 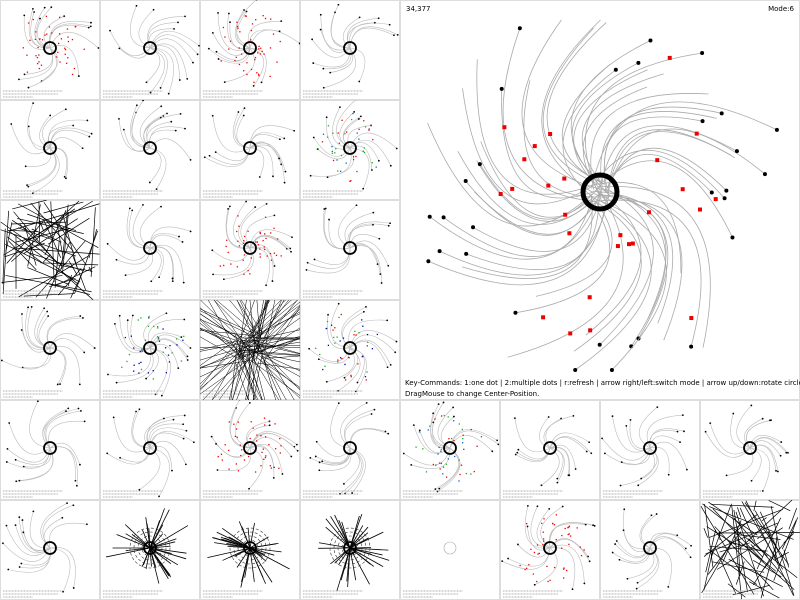 What do you see at coordinates (781, 9) in the screenshot?
I see `mode-label: Mode:6` at bounding box center [781, 9].